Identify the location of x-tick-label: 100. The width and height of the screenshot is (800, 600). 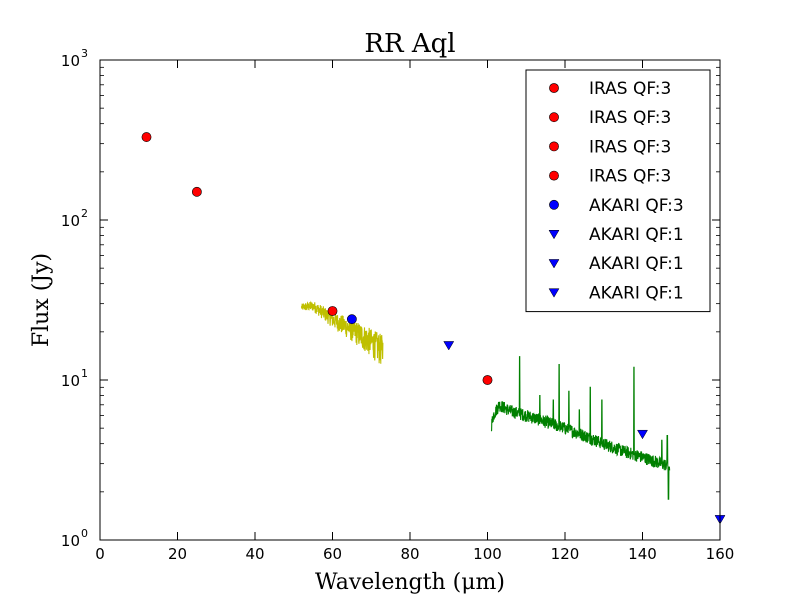
(487, 554).